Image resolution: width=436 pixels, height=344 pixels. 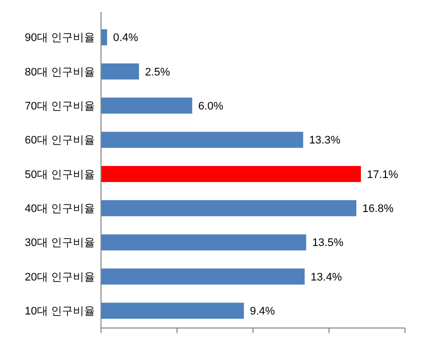 I want to click on data-label: 6.0%, so click(x=211, y=106).